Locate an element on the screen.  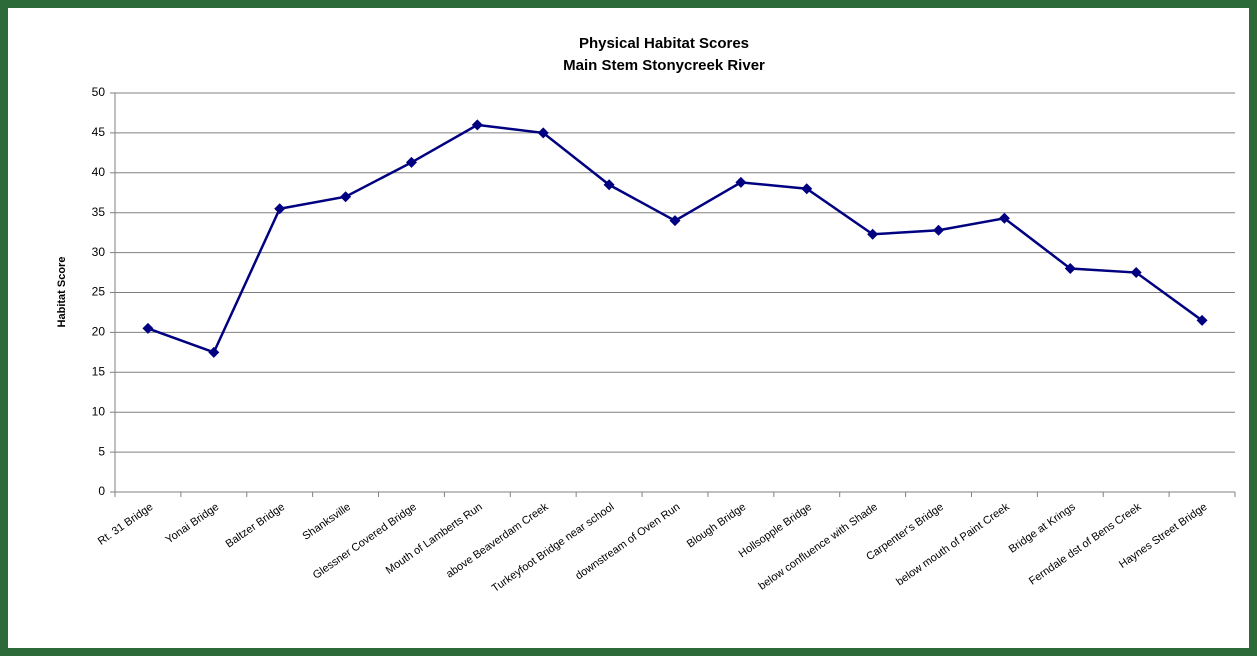
y-tick-label: 15 is located at coordinates (99, 371).